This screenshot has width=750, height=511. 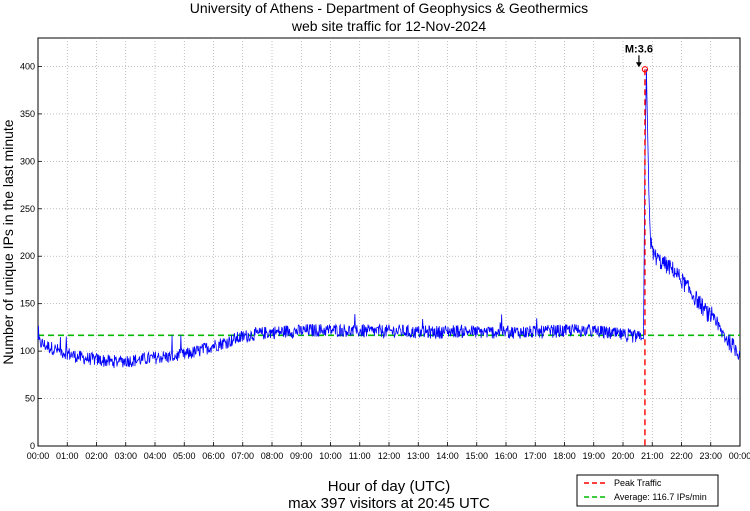 I want to click on x-tick-label: 07:00, so click(x=242, y=456).